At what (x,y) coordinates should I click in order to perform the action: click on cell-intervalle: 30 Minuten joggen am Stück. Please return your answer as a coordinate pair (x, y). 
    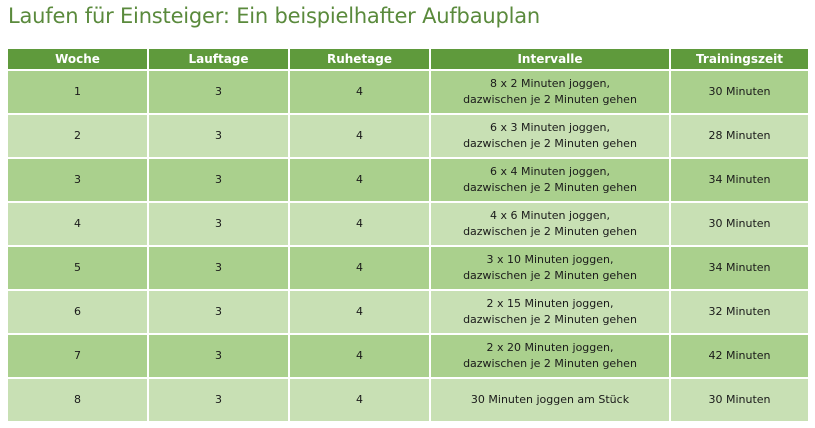
    Looking at the image, I should click on (550, 400).